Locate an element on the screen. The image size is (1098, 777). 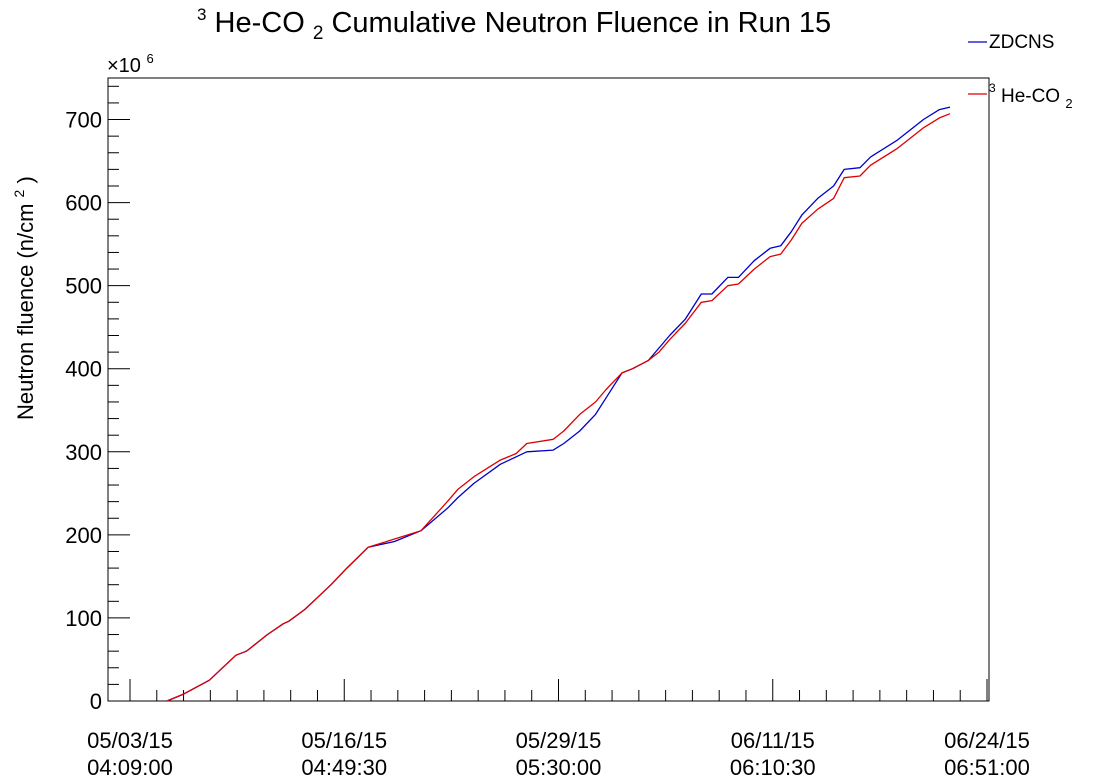
x-tick-label-time: 06:10:30 is located at coordinates (773, 766).